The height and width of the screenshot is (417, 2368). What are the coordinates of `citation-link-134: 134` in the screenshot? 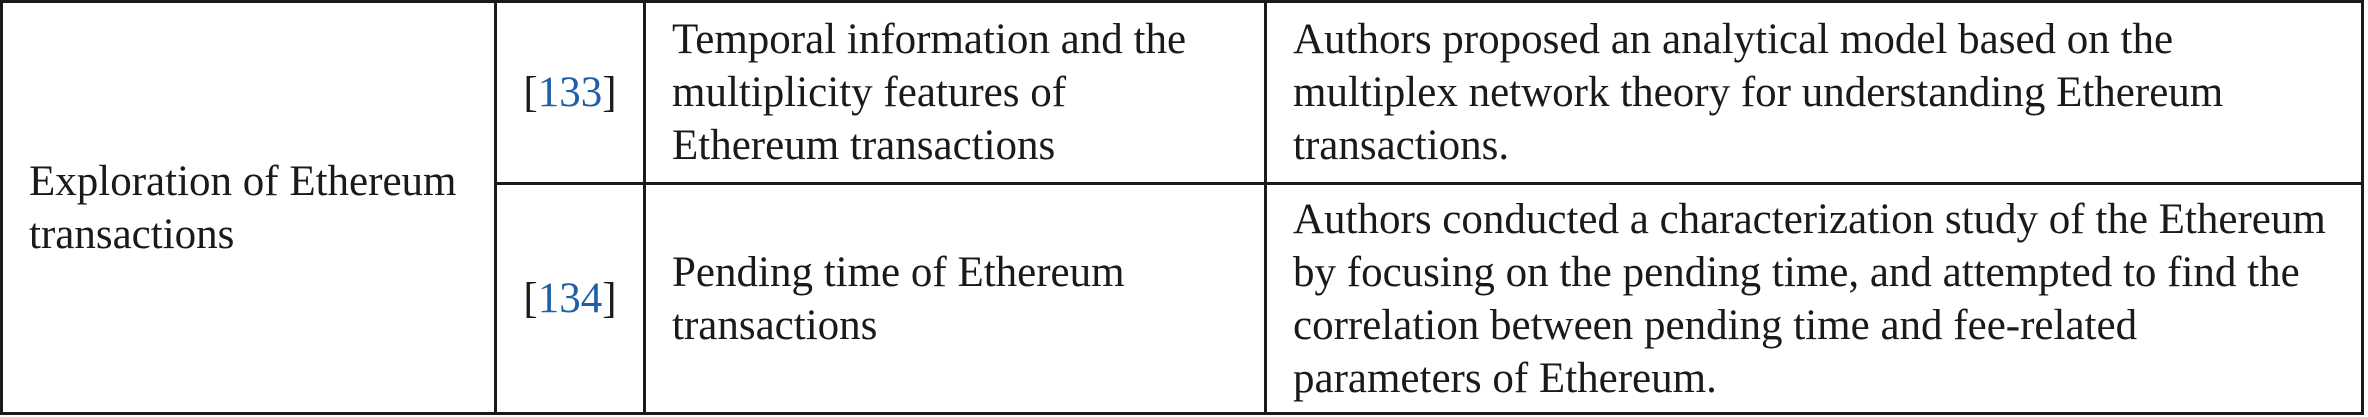 It's located at (570, 298).